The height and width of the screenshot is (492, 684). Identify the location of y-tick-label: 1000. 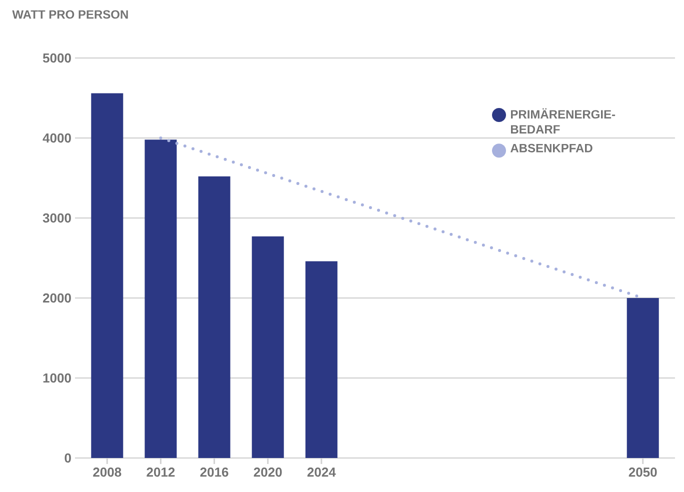
(57, 378).